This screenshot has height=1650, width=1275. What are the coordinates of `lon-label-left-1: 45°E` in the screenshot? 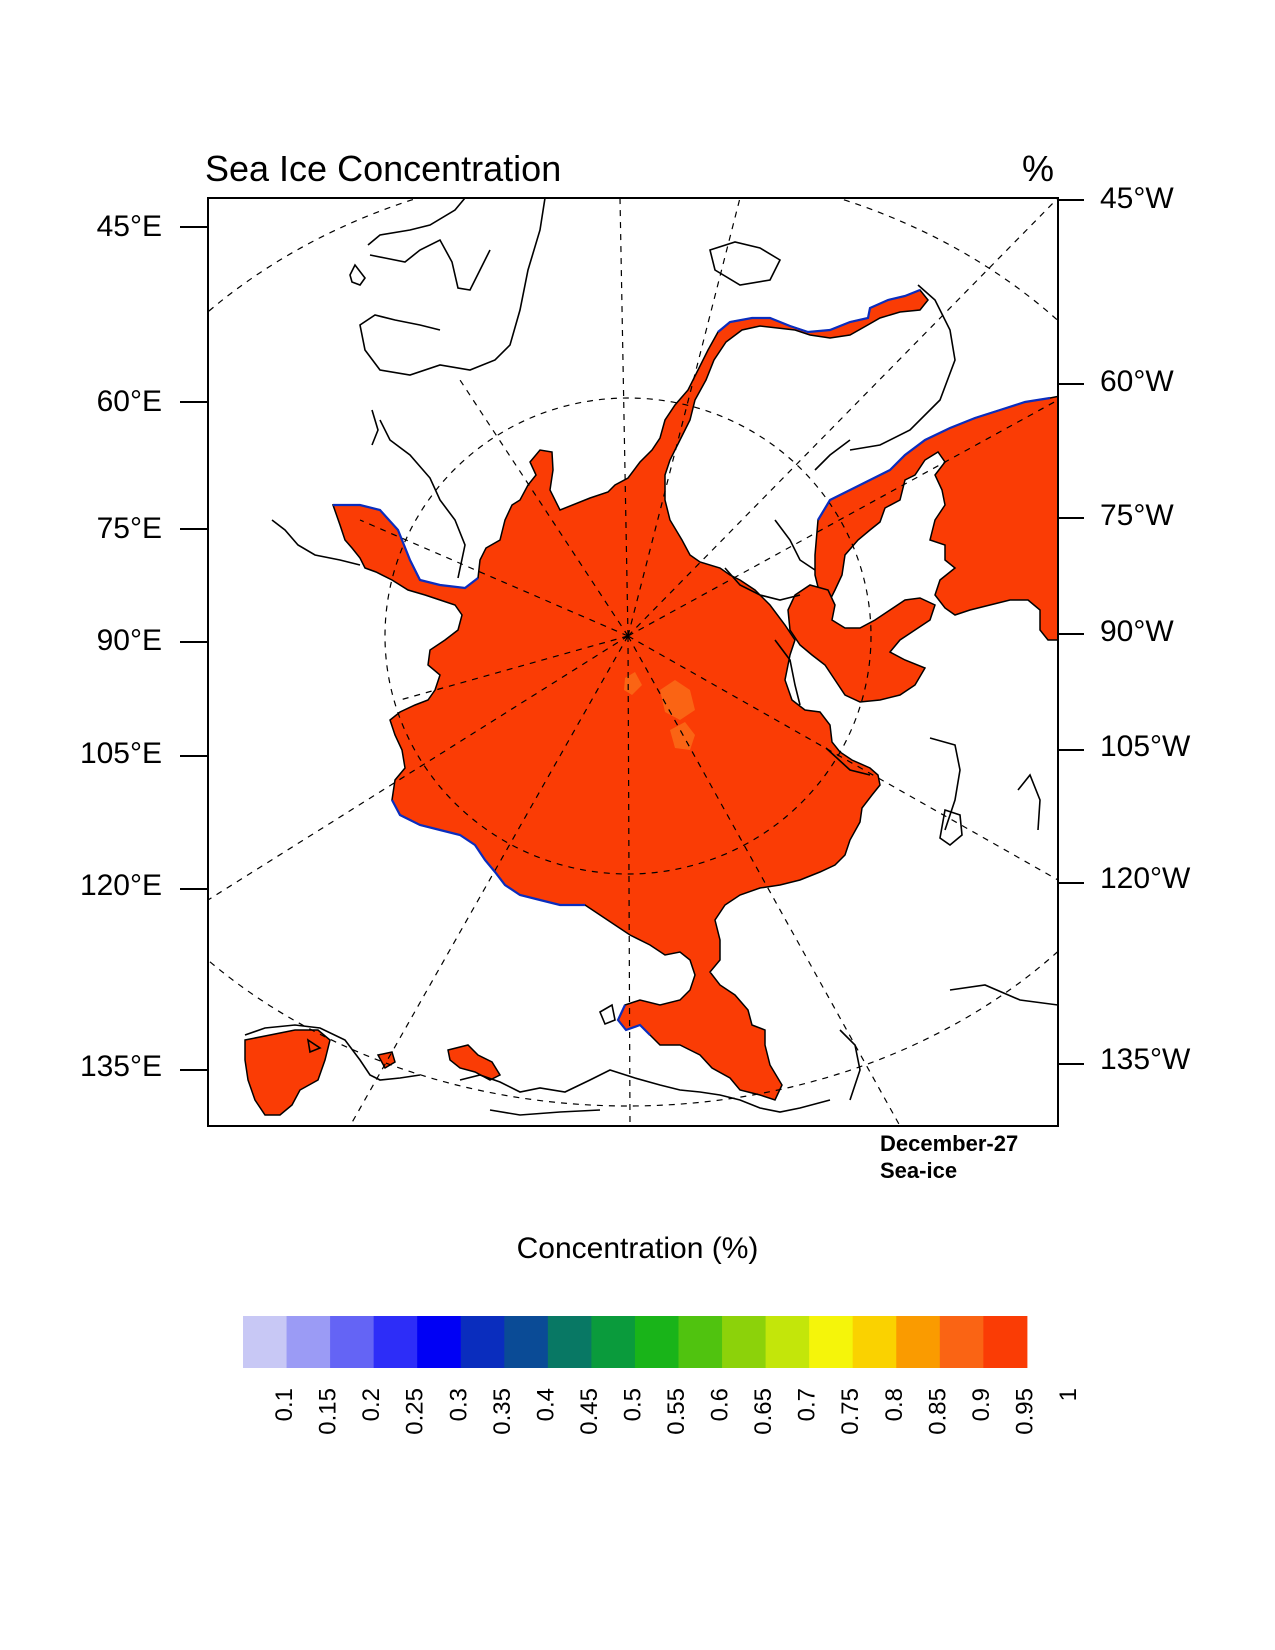 It's located at (129, 226).